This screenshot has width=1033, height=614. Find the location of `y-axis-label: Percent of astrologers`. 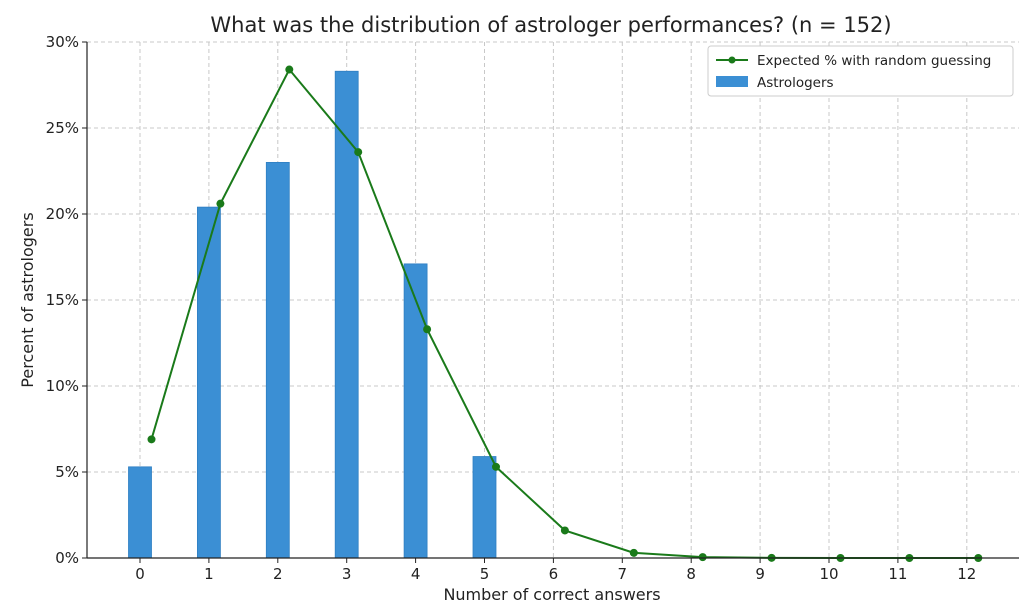

y-axis-label: Percent of astrologers is located at coordinates (27, 299).